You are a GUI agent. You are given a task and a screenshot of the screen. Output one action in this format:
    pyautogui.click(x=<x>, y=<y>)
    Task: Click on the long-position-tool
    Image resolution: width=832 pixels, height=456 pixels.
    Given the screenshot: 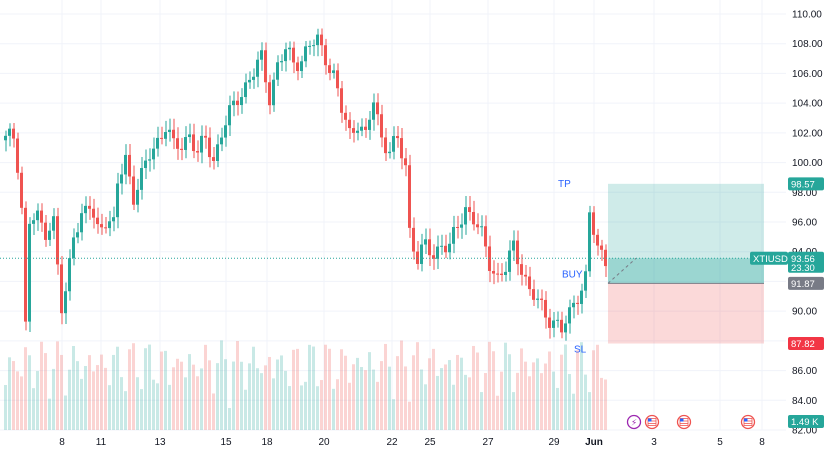 What is the action you would take?
    pyautogui.click(x=685, y=263)
    